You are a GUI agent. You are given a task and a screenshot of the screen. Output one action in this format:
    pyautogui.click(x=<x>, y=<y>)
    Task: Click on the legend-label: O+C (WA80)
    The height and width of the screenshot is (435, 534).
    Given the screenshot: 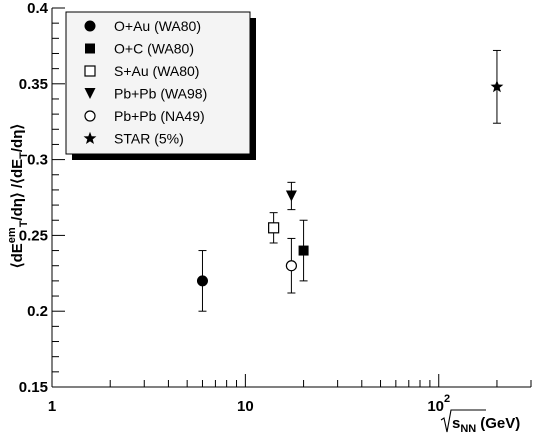 What is the action you would take?
    pyautogui.click(x=154, y=49)
    